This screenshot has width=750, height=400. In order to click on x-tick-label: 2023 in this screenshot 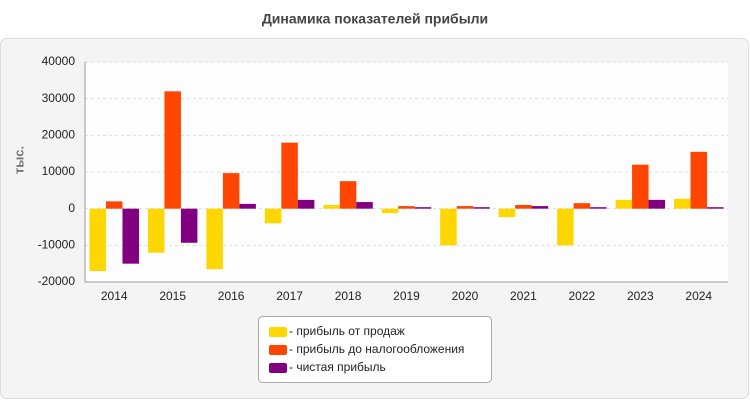, I will do `click(640, 296)`.